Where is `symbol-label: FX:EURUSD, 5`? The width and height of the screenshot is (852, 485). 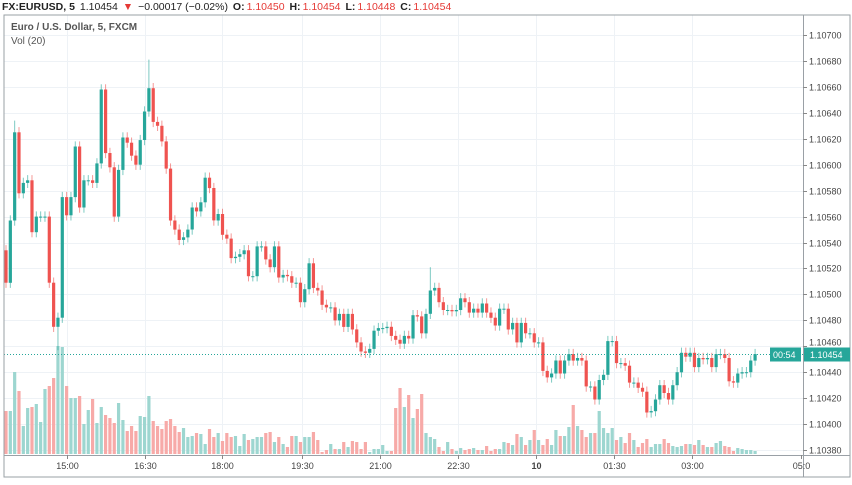 symbol-label: FX:EURUSD, 5 is located at coordinates (38, 7).